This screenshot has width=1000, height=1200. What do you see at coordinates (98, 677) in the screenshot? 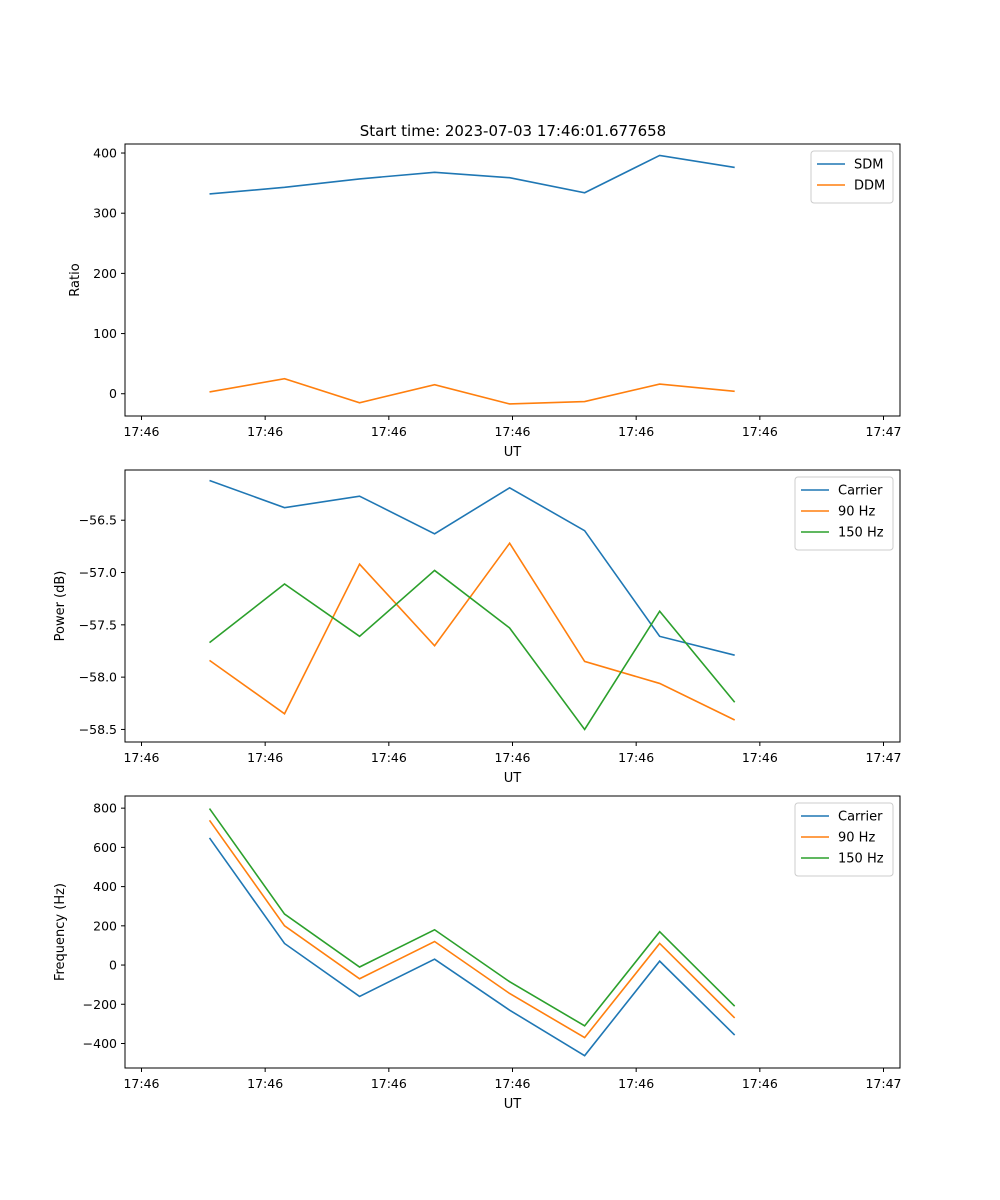
I see `y-tick-label: −58.0` at bounding box center [98, 677].